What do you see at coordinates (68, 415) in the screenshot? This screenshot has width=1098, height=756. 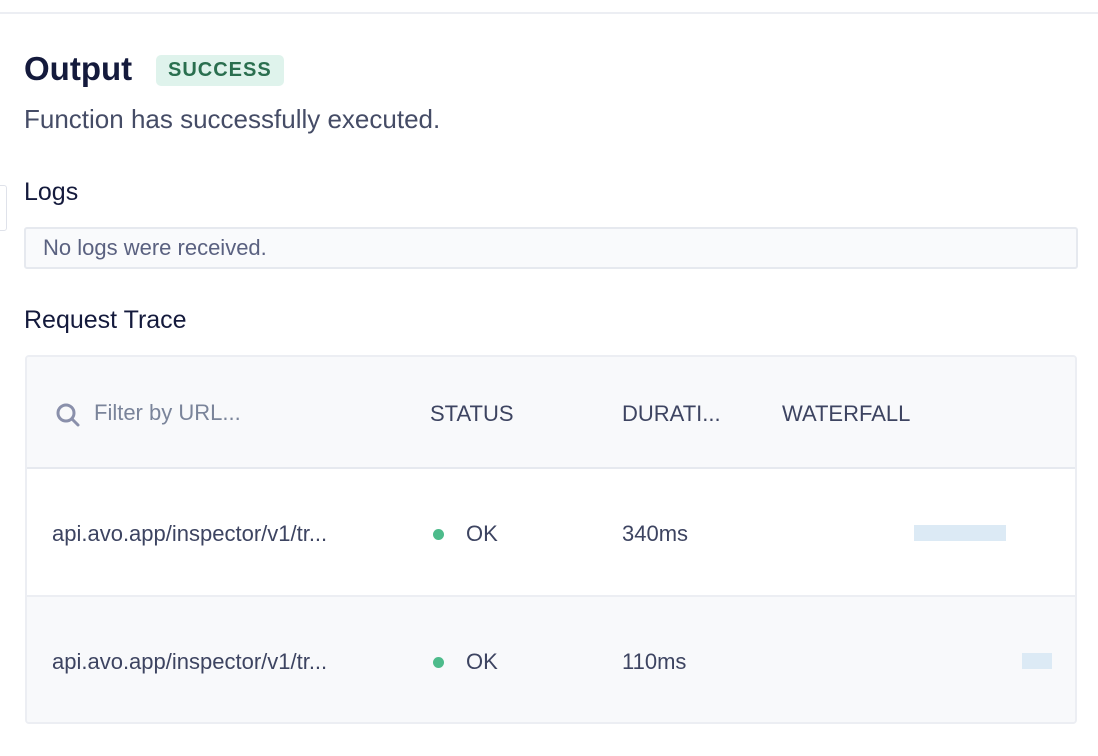 I see `search-icon` at bounding box center [68, 415].